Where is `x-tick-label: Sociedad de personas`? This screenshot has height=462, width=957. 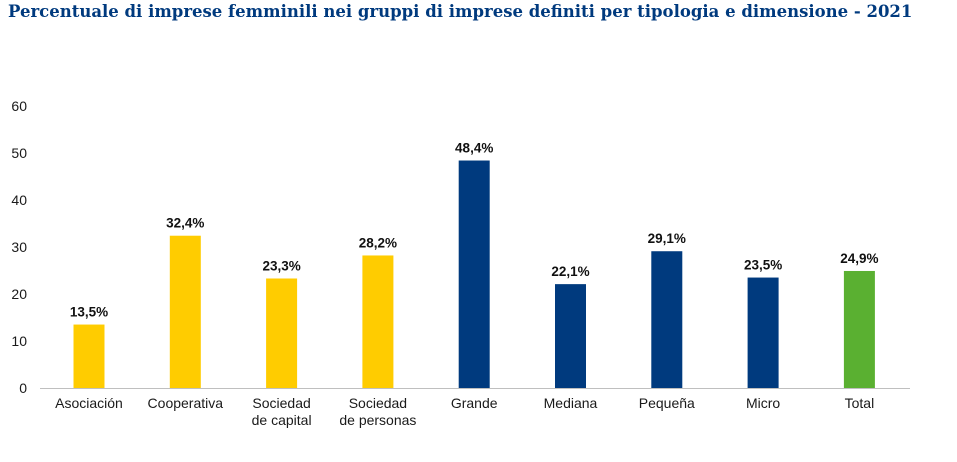
x-tick-label: Sociedad de personas is located at coordinates (377, 411).